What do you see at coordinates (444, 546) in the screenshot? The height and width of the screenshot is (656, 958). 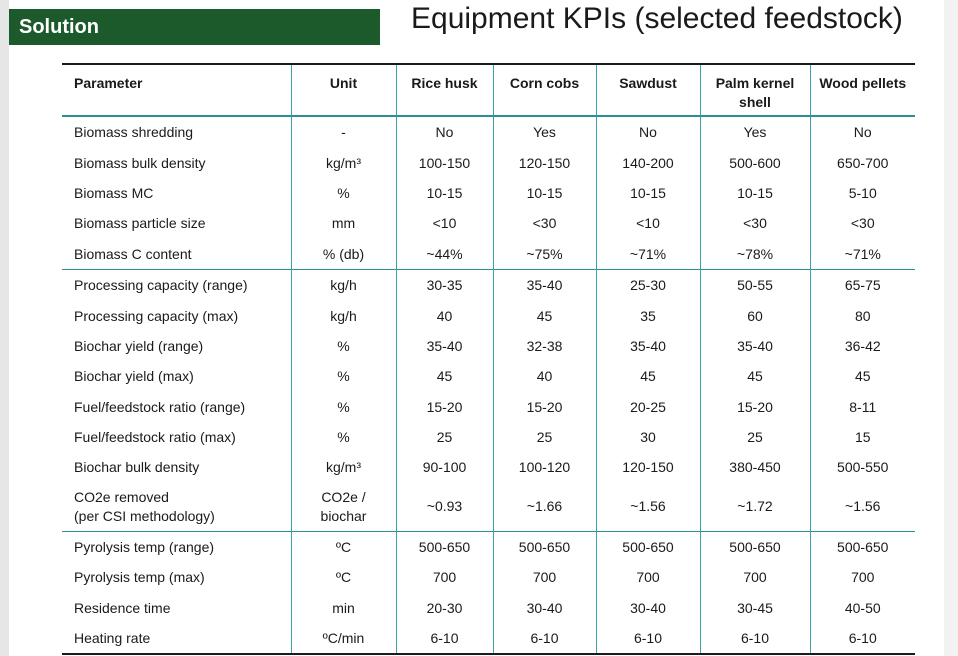 I see `cell-rice-husk: 500-650` at bounding box center [444, 546].